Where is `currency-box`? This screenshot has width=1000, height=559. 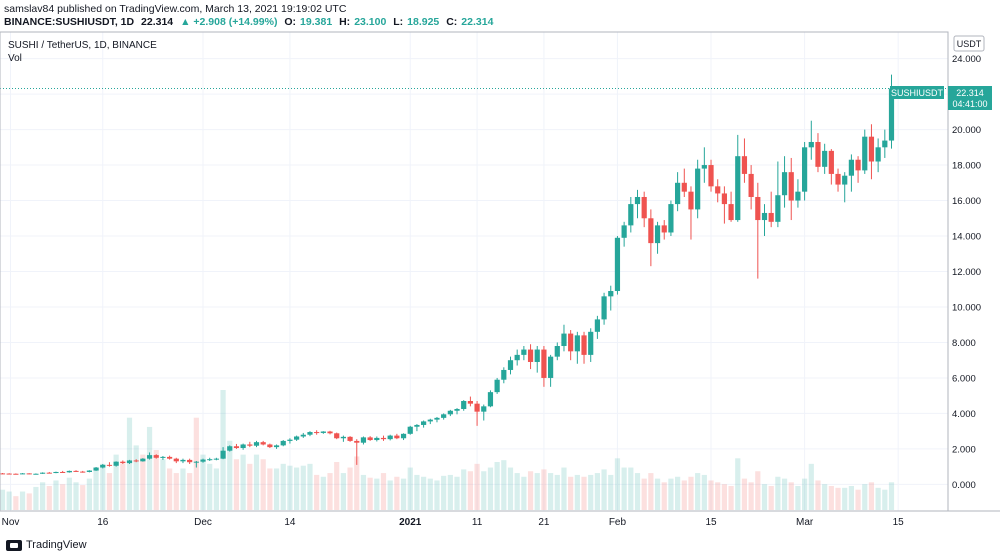
currency-box is located at coordinates (969, 43).